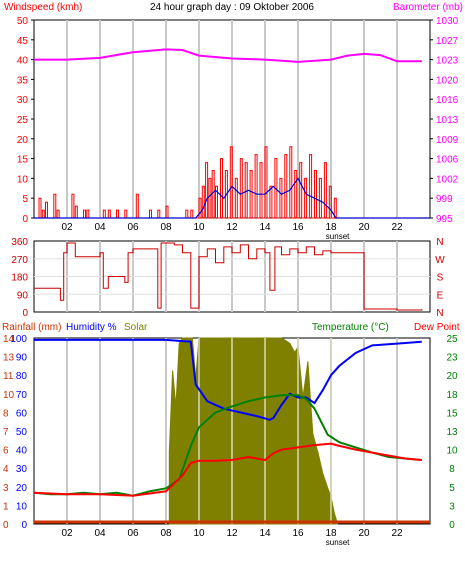 This screenshot has height=561, width=465. What do you see at coordinates (23, 179) in the screenshot?
I see `windspeed-tick-label: 10` at bounding box center [23, 179].